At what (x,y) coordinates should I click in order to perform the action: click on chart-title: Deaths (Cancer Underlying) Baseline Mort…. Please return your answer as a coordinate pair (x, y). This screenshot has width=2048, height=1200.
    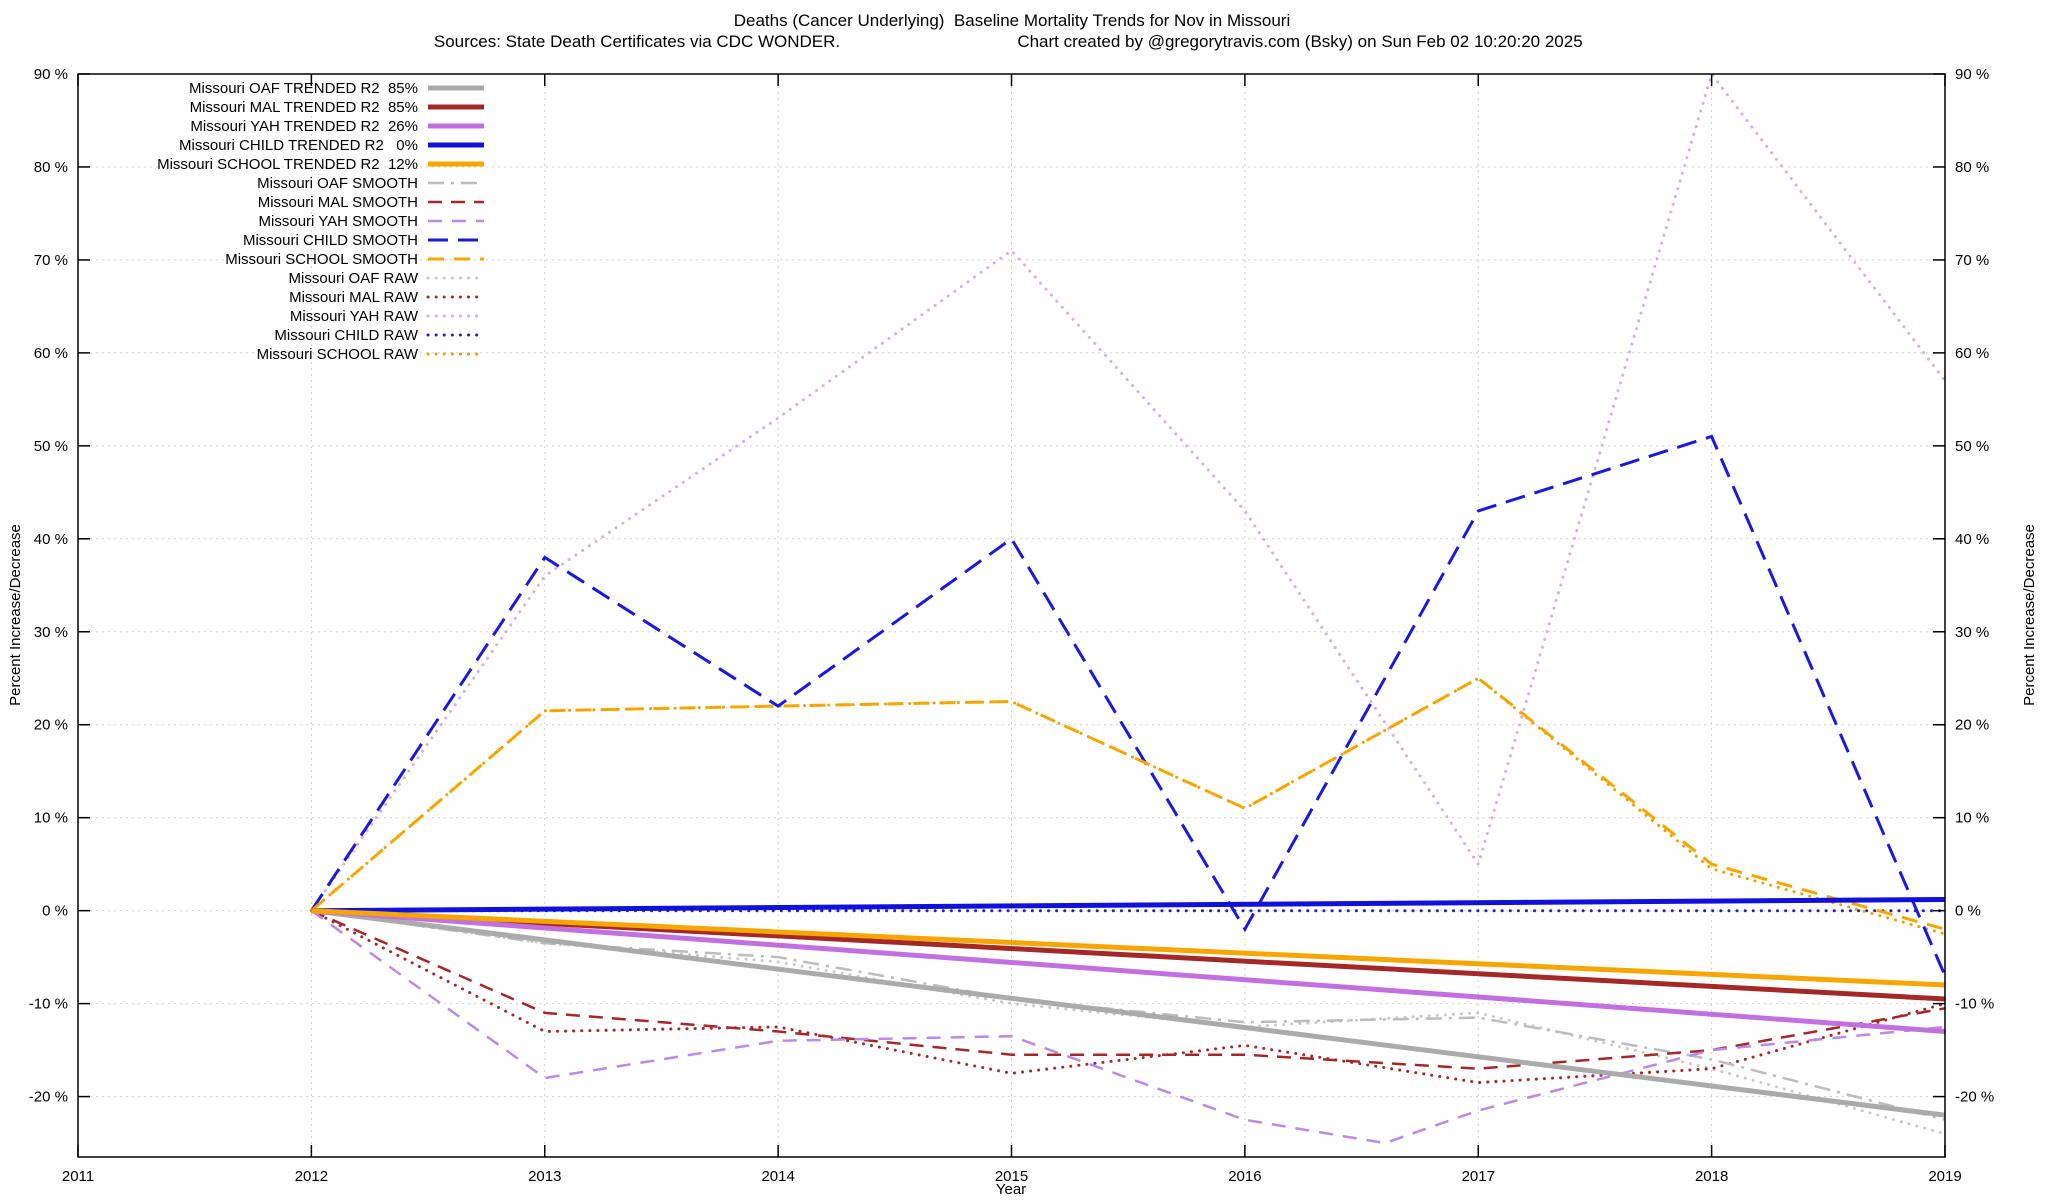
    Looking at the image, I should click on (1012, 20).